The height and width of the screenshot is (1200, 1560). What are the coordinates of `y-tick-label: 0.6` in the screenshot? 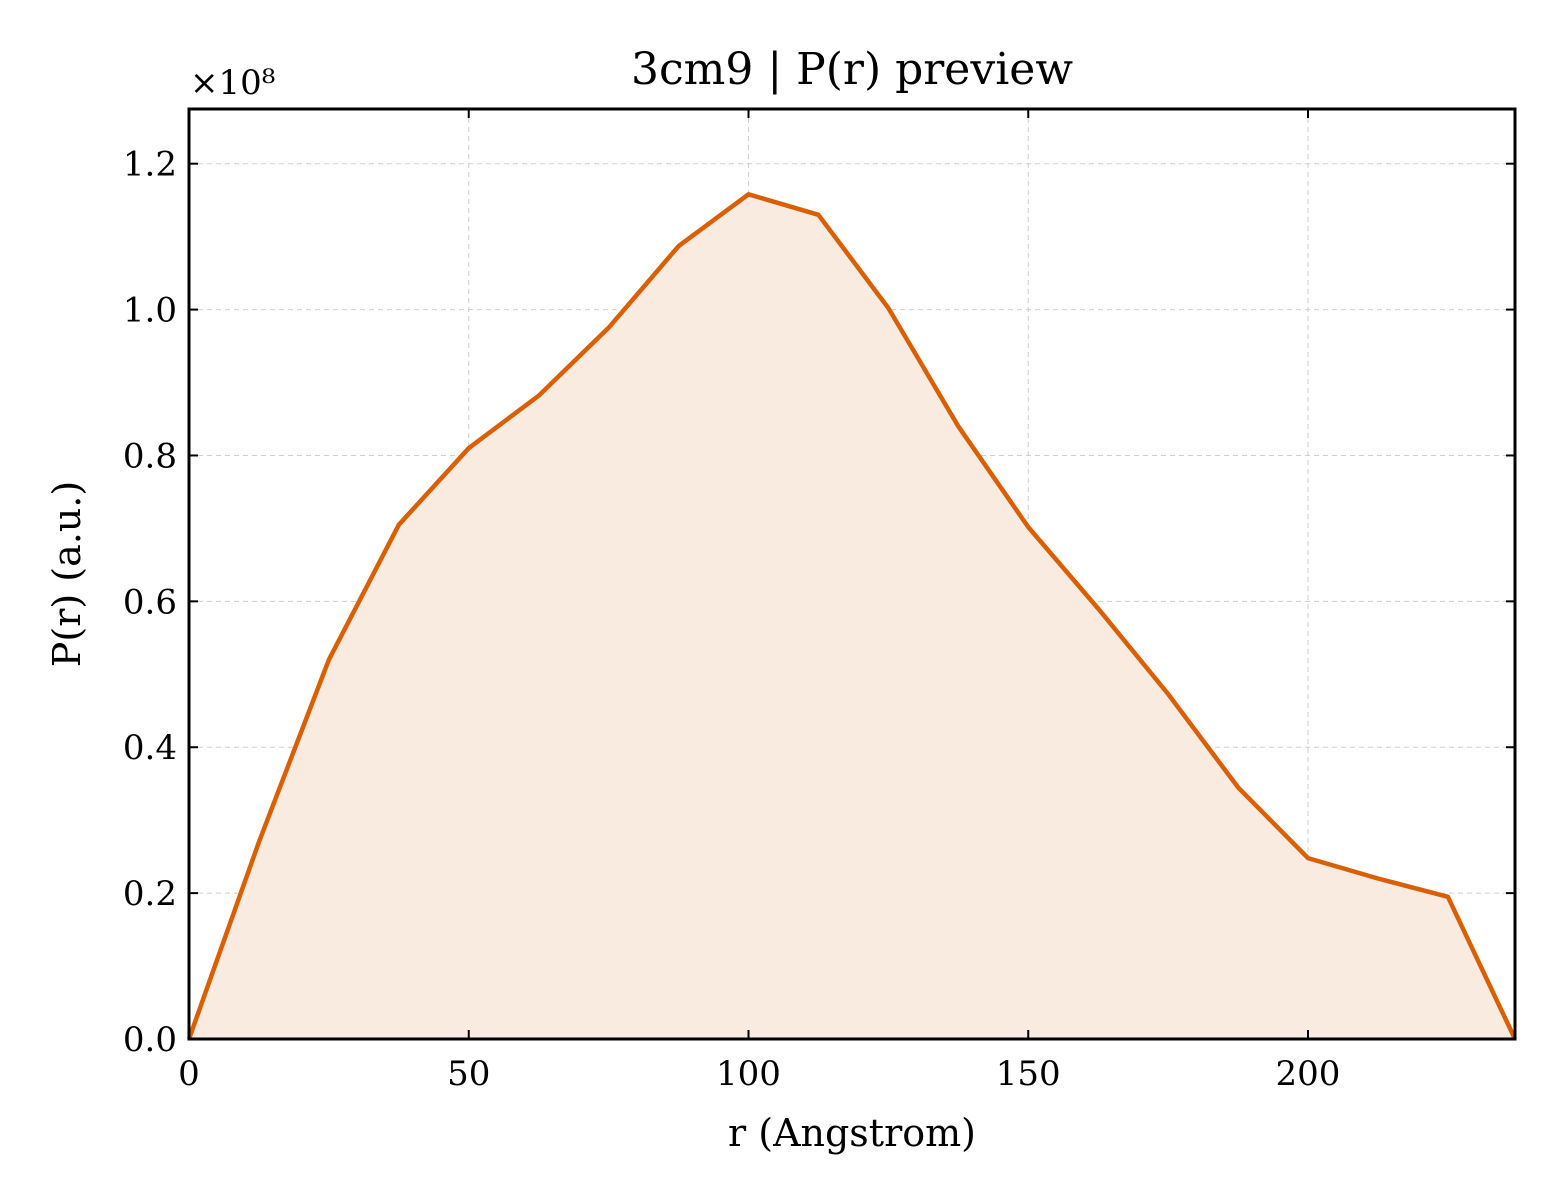 It's located at (150, 602).